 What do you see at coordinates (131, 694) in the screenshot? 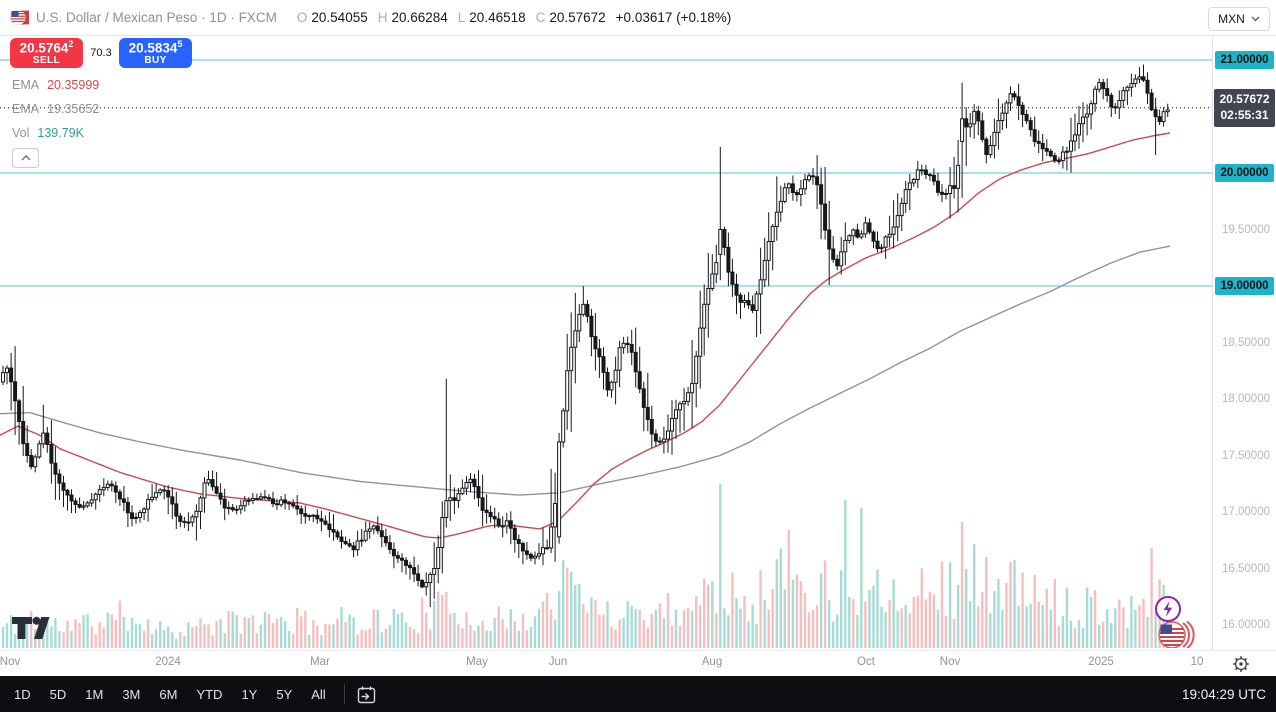
I see `range-button-3m: 3M` at bounding box center [131, 694].